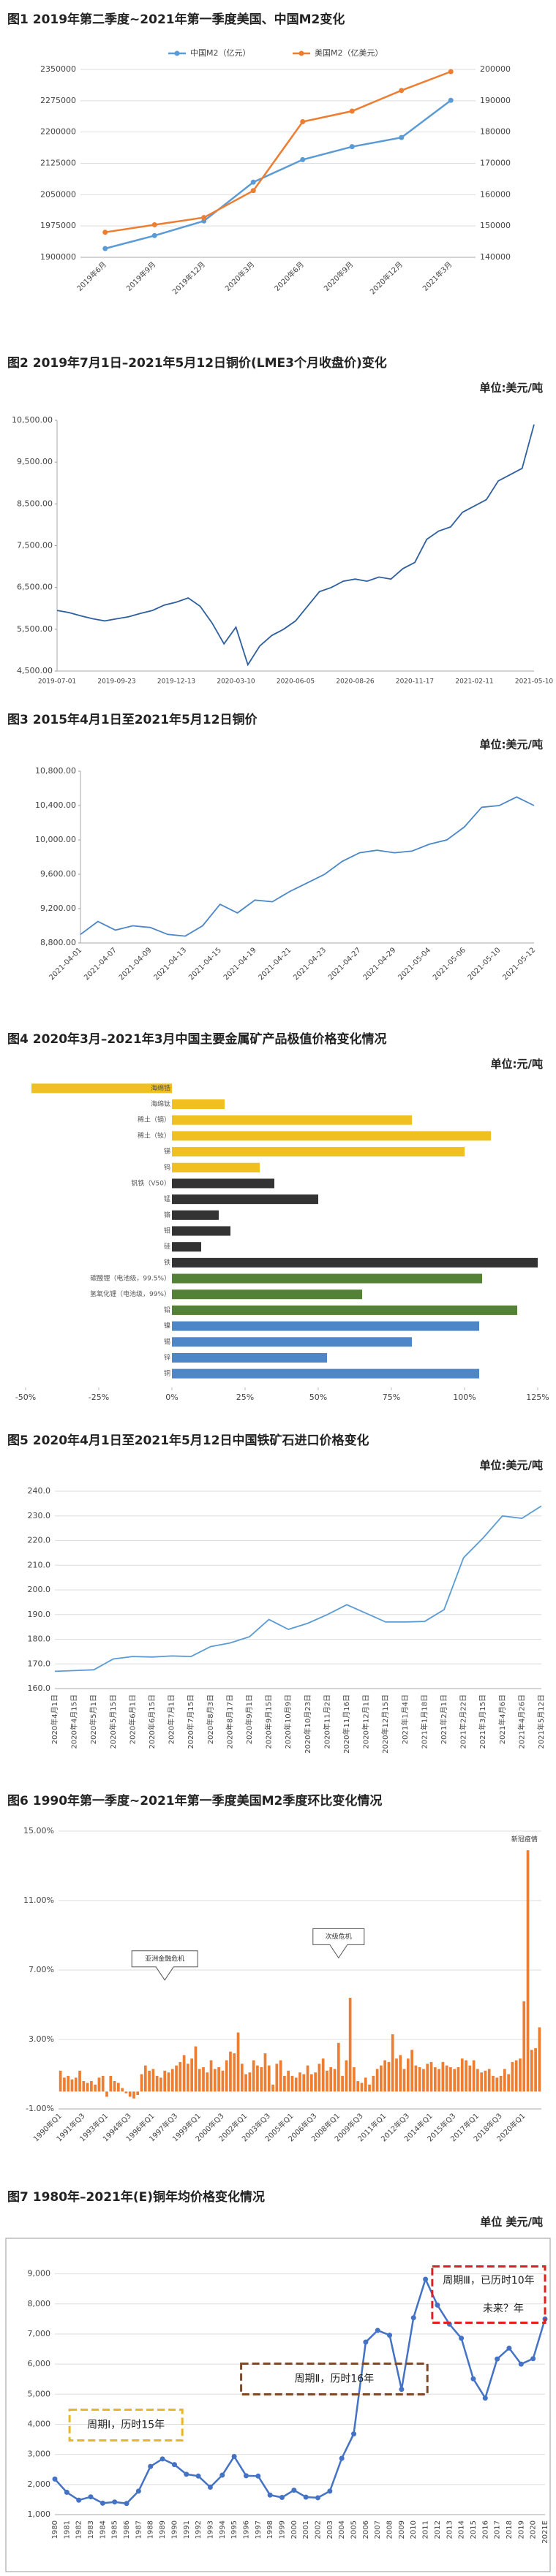  Describe the element at coordinates (41, 1969) in the screenshot. I see `y-tick-label: 7.00%` at that location.